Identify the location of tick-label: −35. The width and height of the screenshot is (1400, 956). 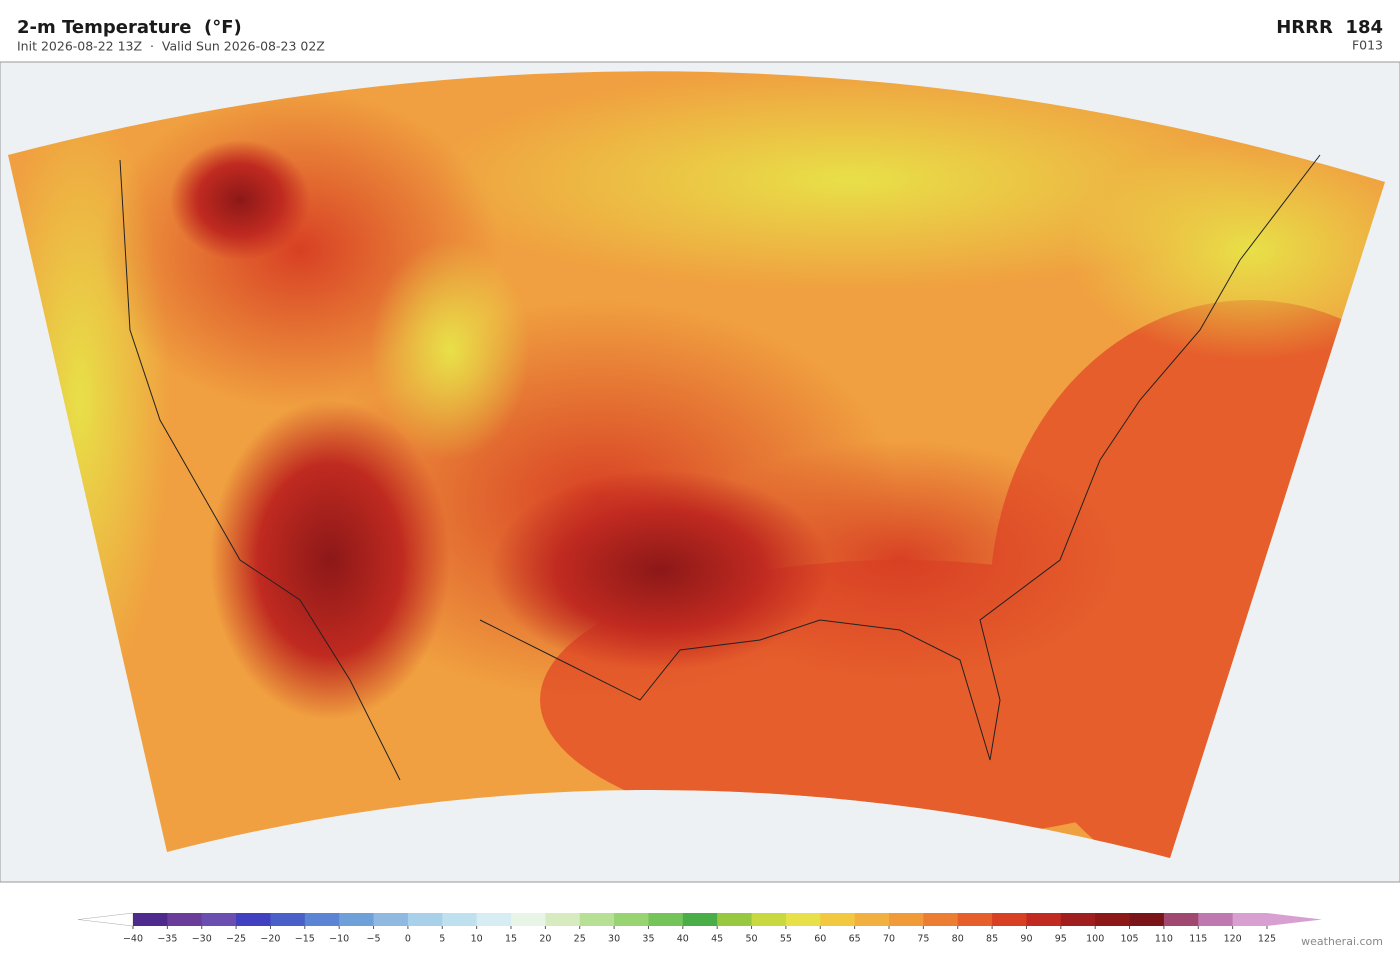
(167, 939).